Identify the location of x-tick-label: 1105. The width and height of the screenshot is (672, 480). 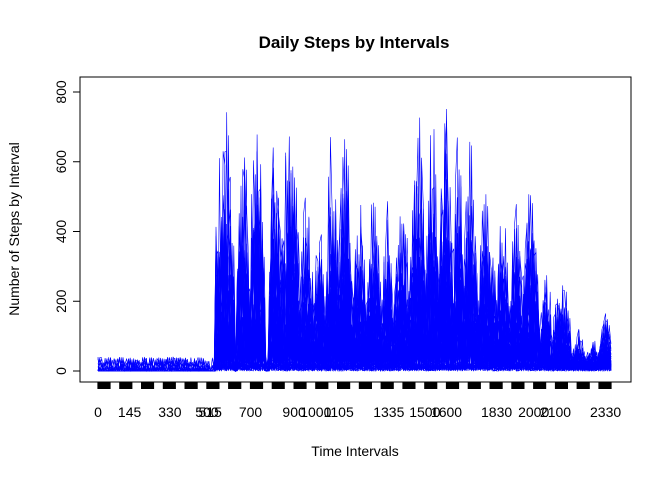
(339, 412).